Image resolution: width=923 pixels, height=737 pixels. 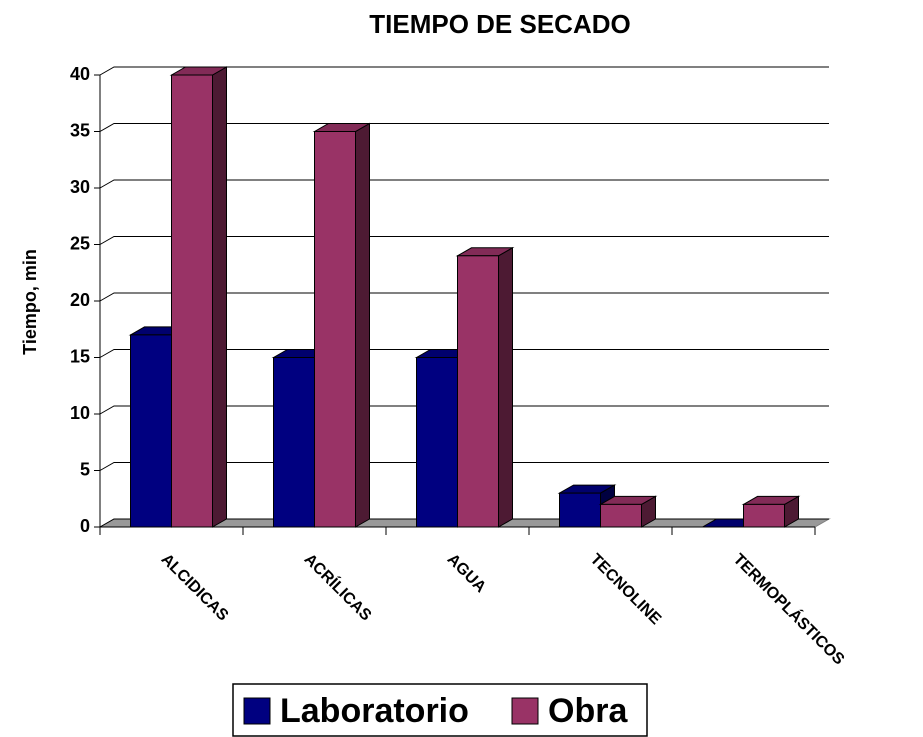 What do you see at coordinates (789, 608) in the screenshot?
I see `x-tick-label: TERMOPLÁSTICOS` at bounding box center [789, 608].